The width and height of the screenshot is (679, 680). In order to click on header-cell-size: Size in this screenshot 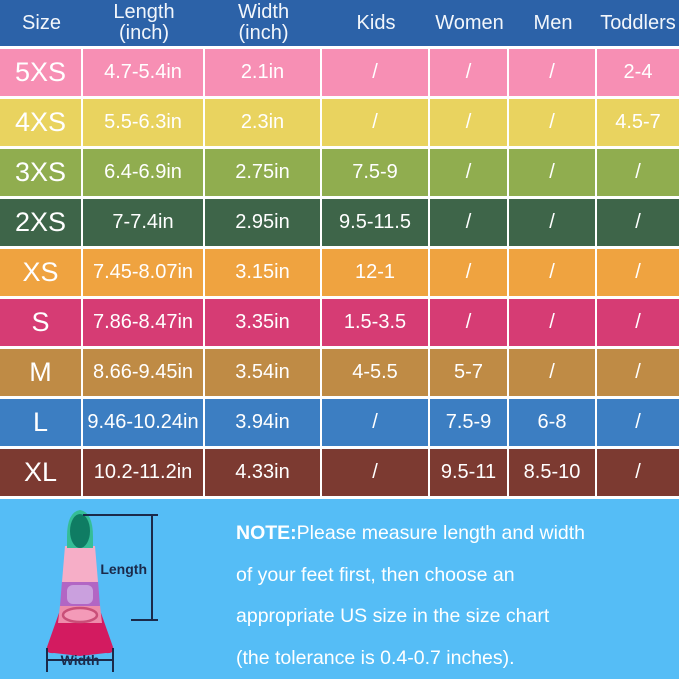, I will do `click(41, 23)`.